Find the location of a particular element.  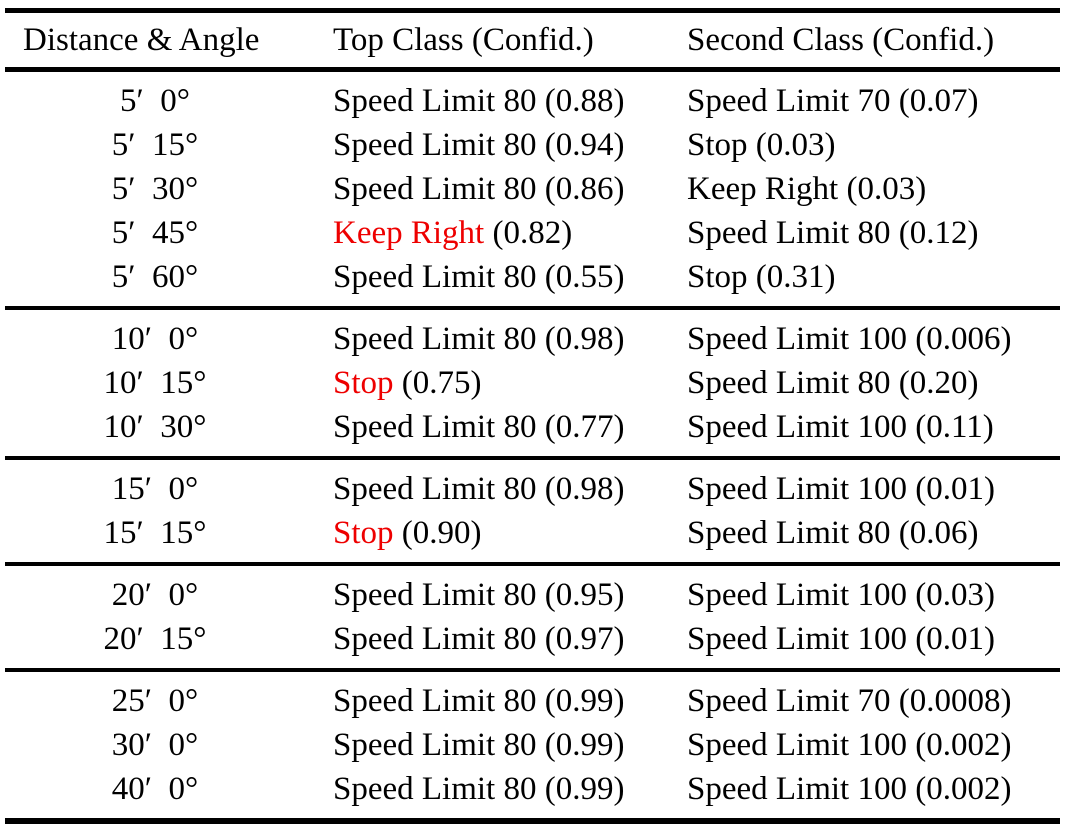

top-class-cell: Speed Limit 80 (0.86) is located at coordinates (482, 189).